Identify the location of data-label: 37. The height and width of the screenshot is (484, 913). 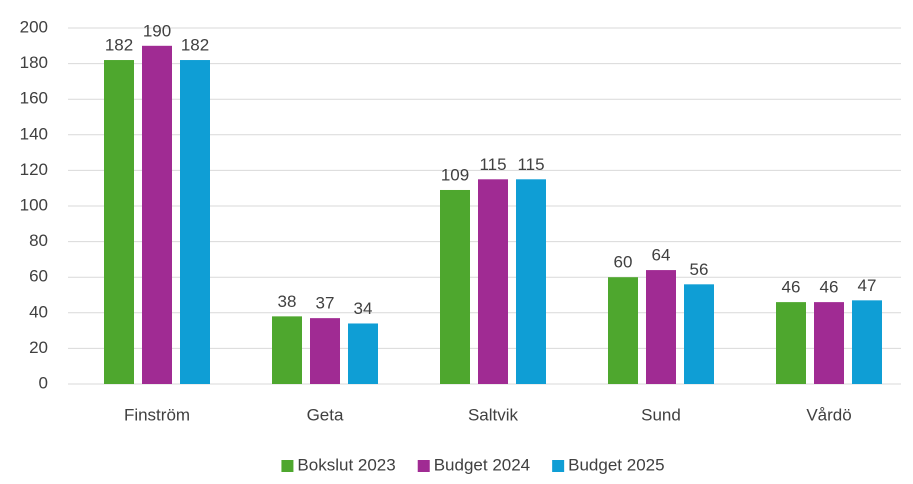
(325, 303).